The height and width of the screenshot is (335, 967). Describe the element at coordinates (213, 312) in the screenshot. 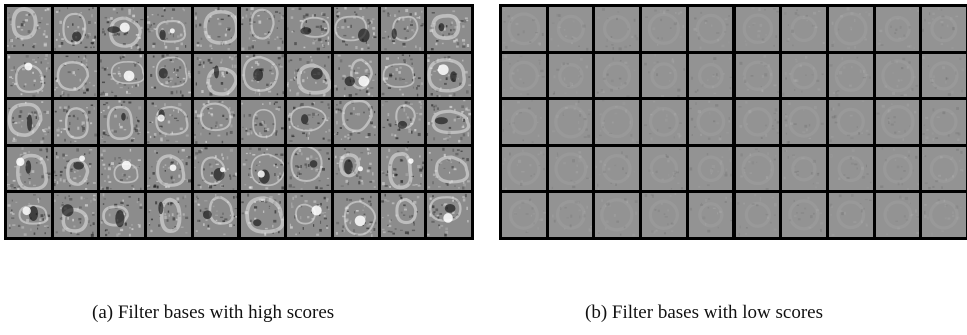

I see `caption-high-scores: (a) Filter bases with high scores` at that location.